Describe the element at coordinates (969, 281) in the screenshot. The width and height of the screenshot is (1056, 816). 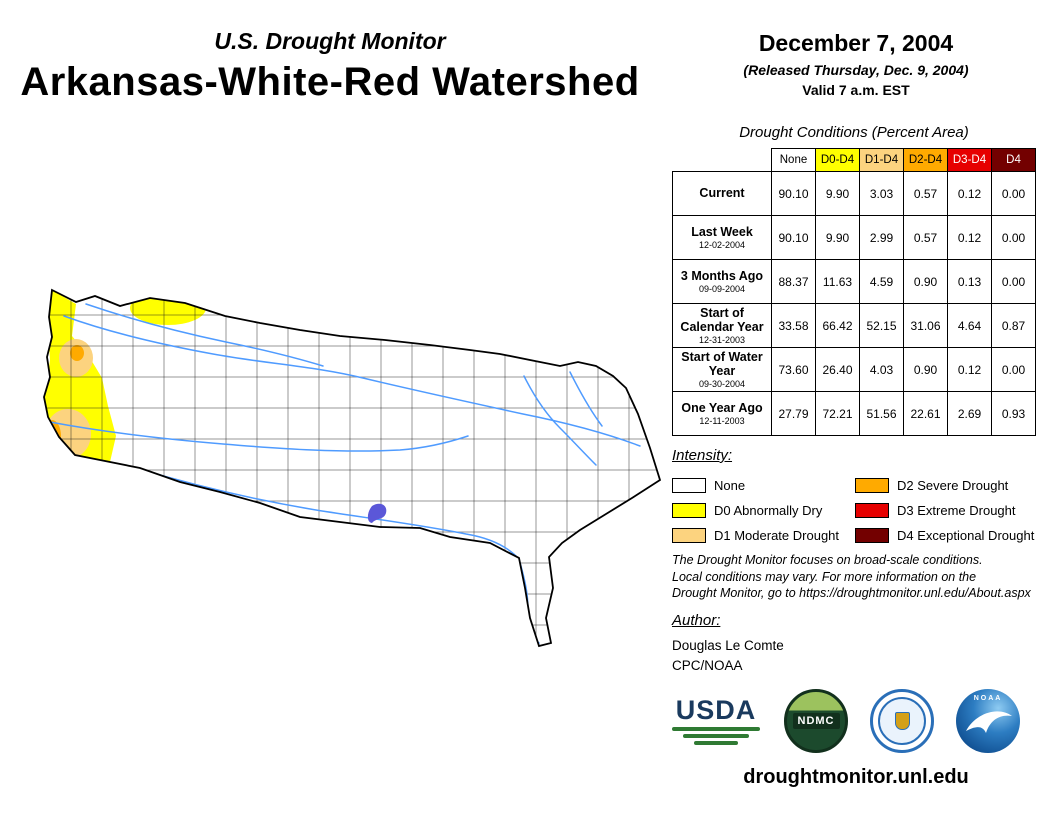
I see `cell: 0.13` at that location.